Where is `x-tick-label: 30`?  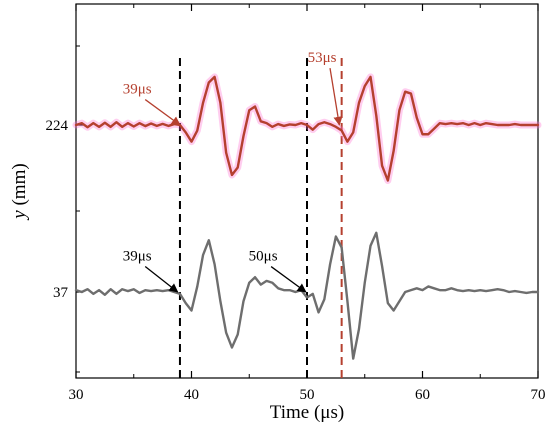 x-tick-label: 30 is located at coordinates (76, 395).